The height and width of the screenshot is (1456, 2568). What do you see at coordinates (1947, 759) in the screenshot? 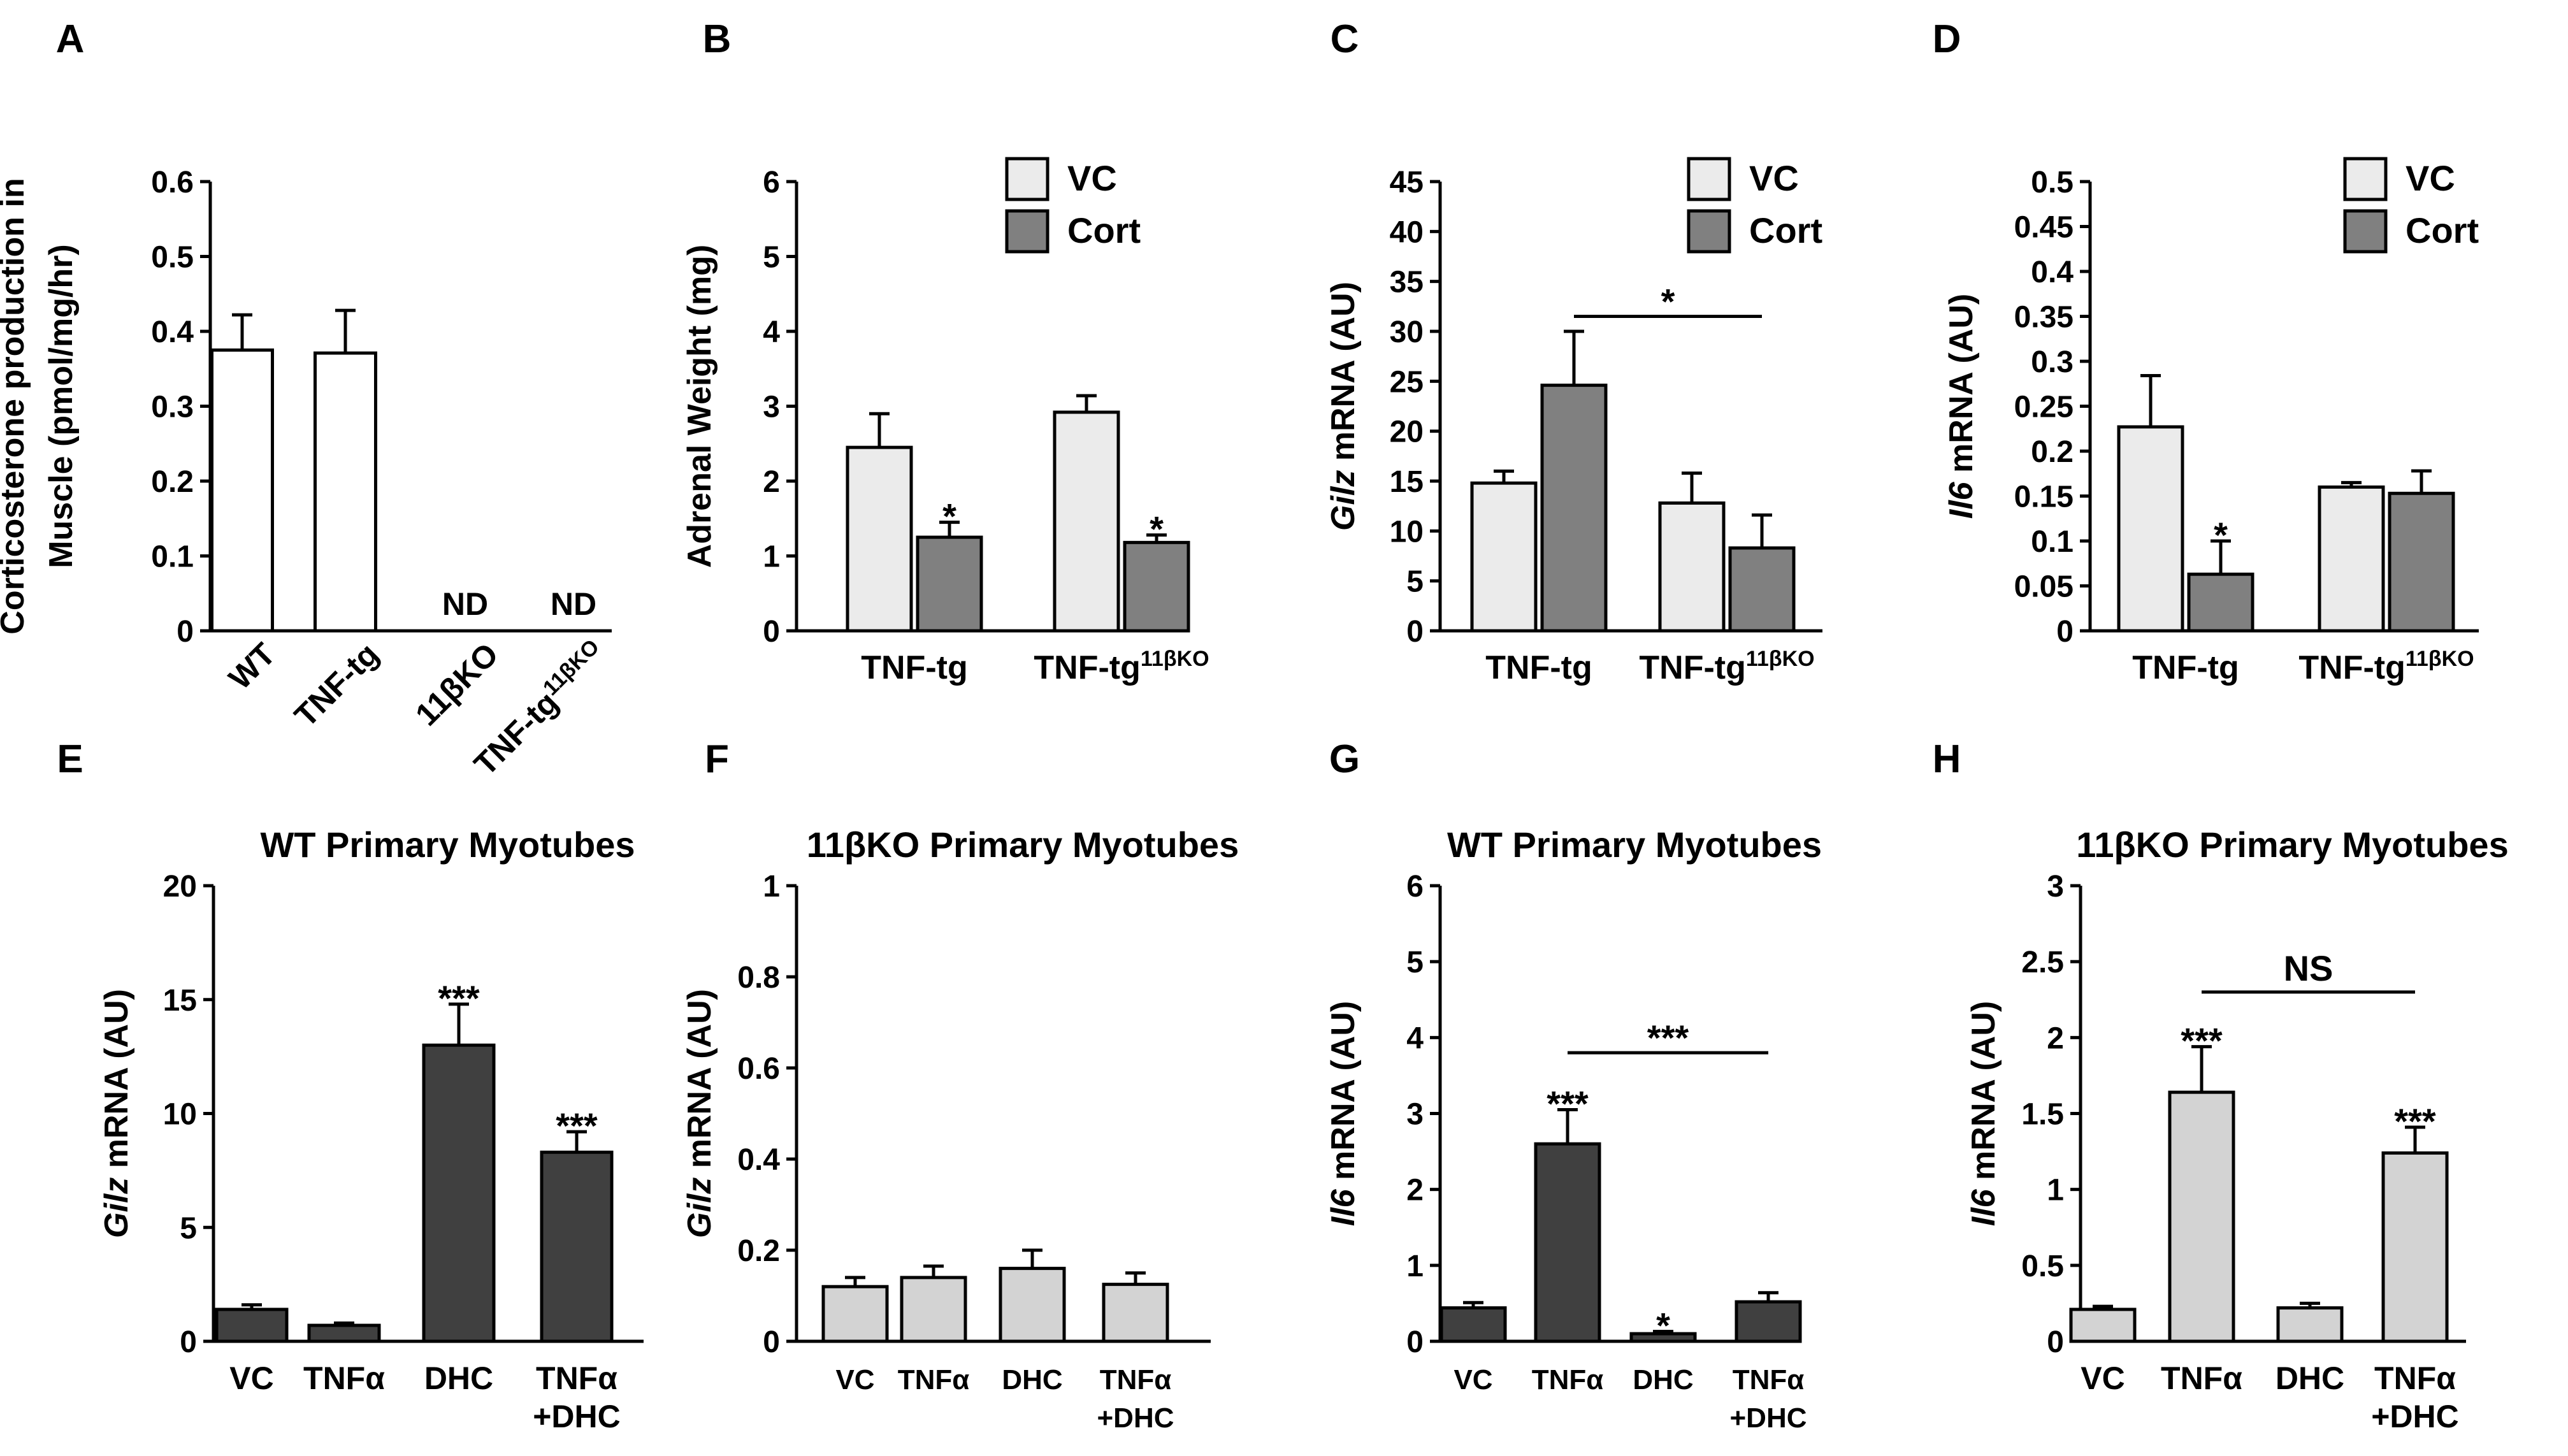
I see `panel-letter: H` at bounding box center [1947, 759].